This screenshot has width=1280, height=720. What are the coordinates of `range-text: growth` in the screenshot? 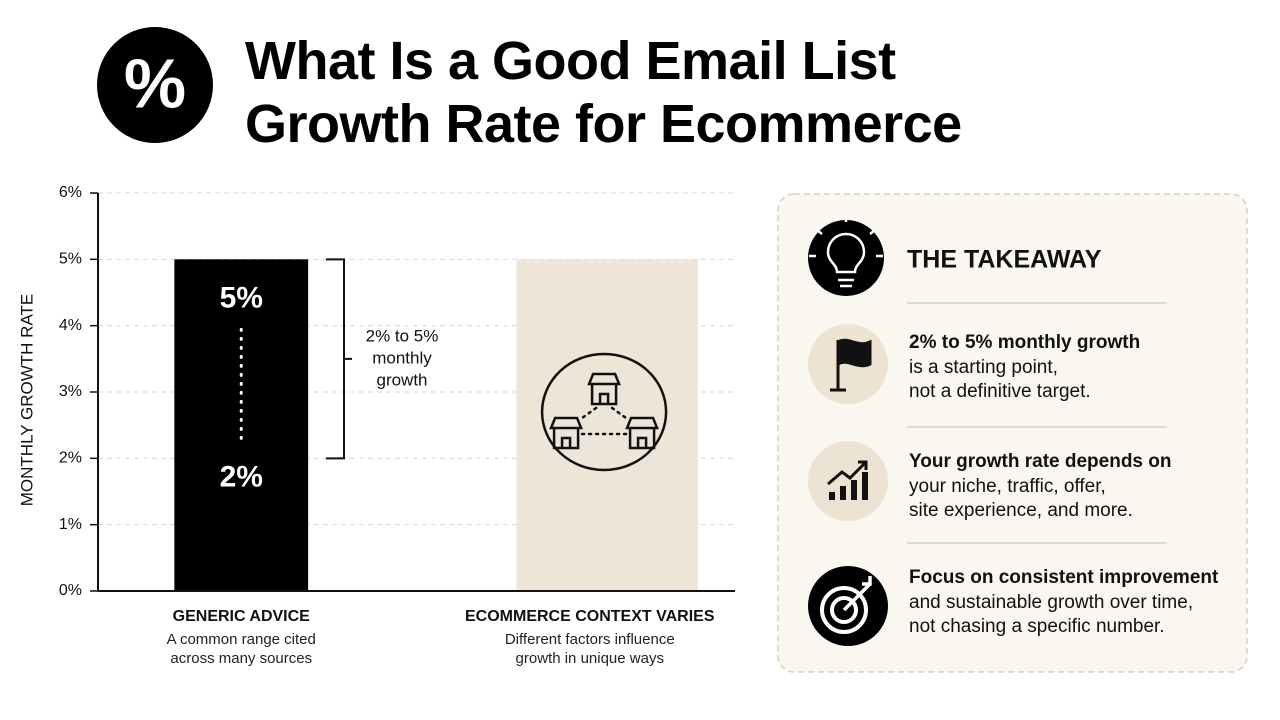 It's located at (401, 379).